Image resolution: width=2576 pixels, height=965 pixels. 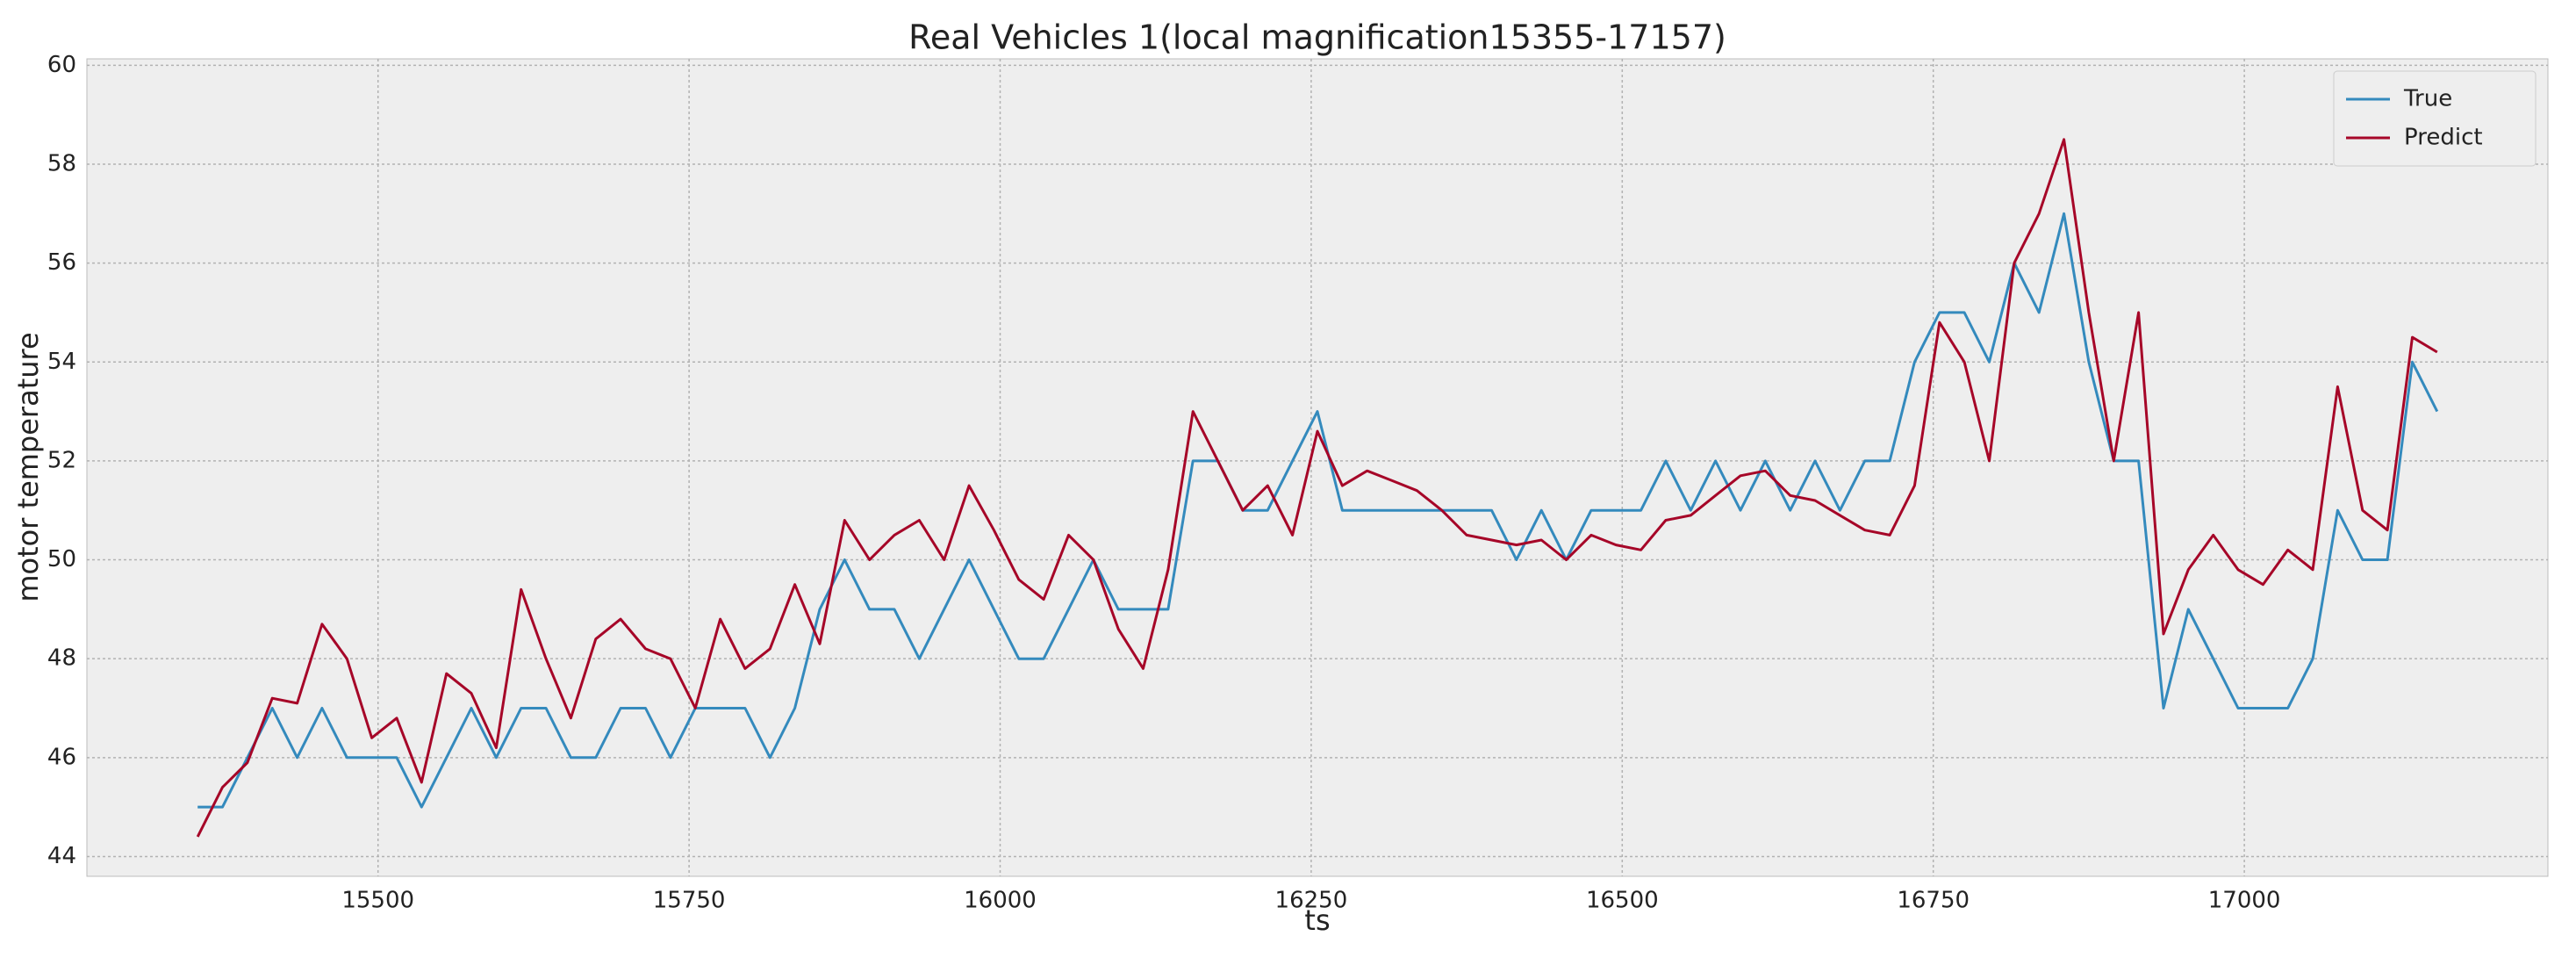 I want to click on x-axis-label: ts, so click(x=1317, y=920).